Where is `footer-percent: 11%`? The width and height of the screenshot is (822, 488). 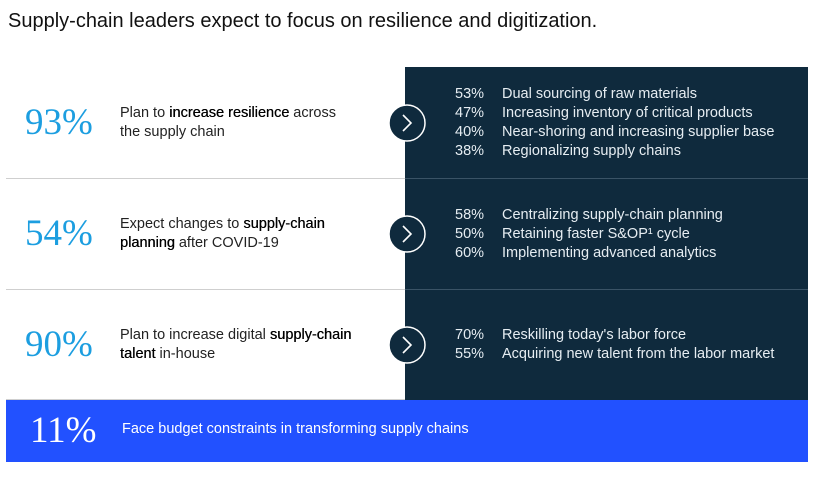
footer-percent: 11% is located at coordinates (63, 430).